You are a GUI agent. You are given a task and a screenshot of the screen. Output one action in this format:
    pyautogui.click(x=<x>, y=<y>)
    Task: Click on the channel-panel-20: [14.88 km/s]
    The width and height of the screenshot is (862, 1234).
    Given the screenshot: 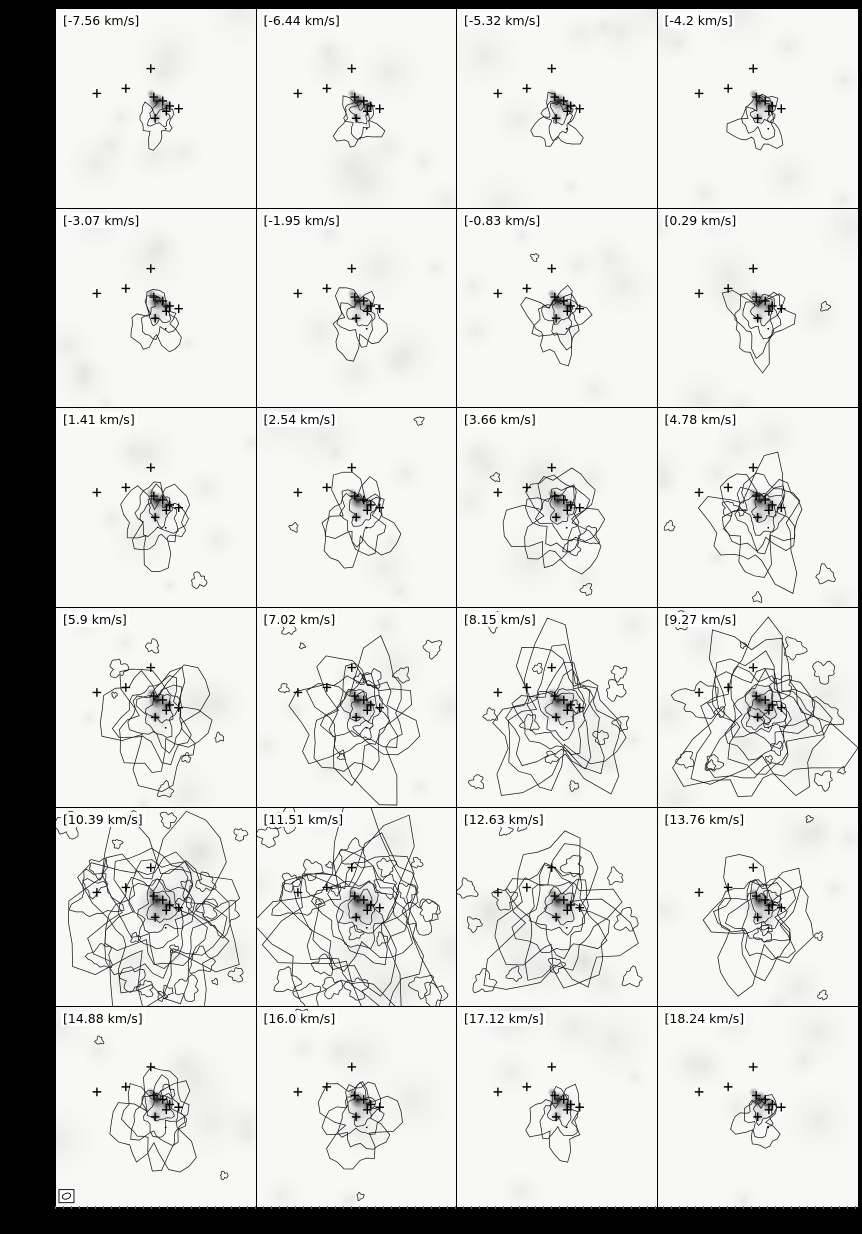 What is the action you would take?
    pyautogui.click(x=156, y=1107)
    